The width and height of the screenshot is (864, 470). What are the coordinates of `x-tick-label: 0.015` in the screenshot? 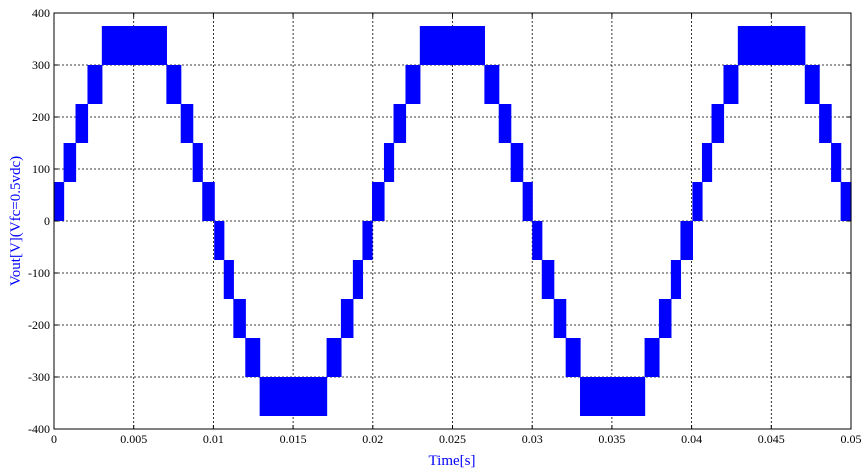 It's located at (293, 439).